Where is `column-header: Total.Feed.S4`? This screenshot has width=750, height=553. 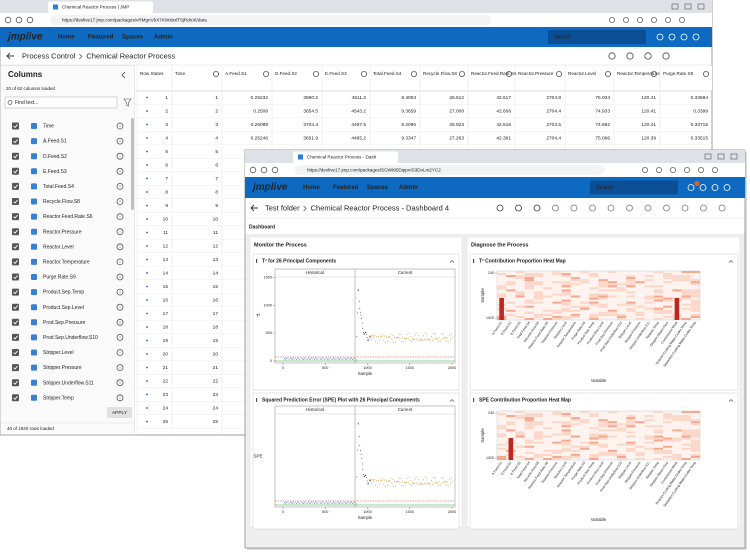 column-header: Total.Feed.S4 is located at coordinates (387, 73).